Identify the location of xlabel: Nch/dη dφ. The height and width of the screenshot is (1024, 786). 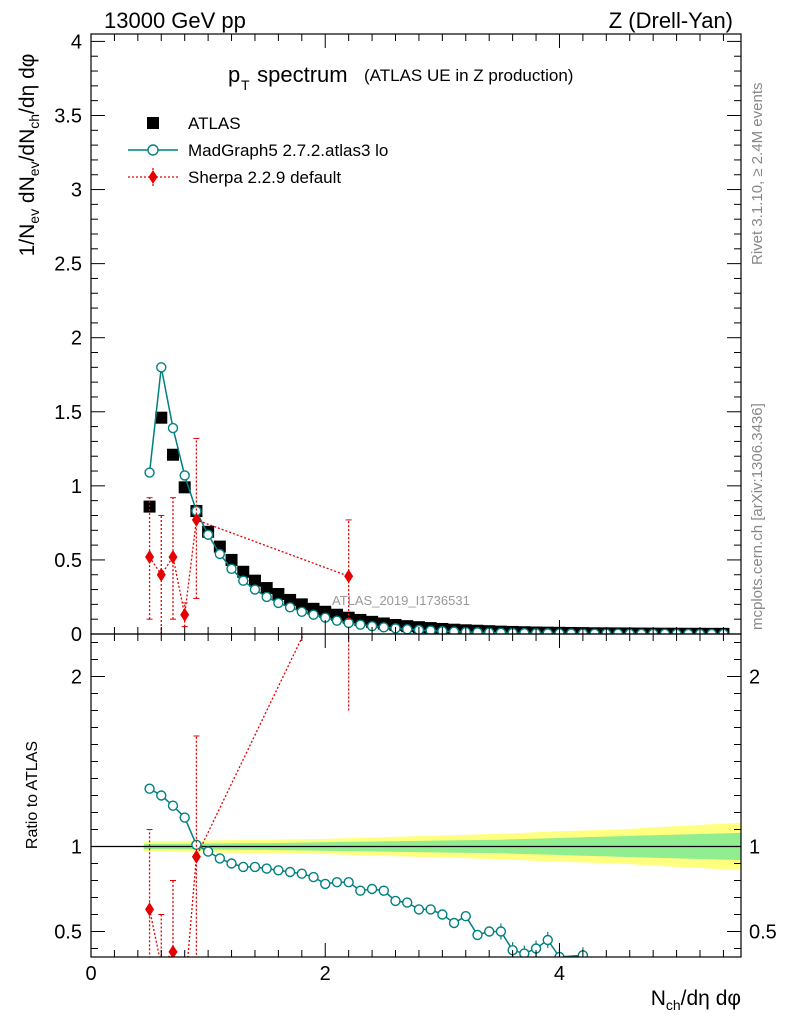
(696, 1000).